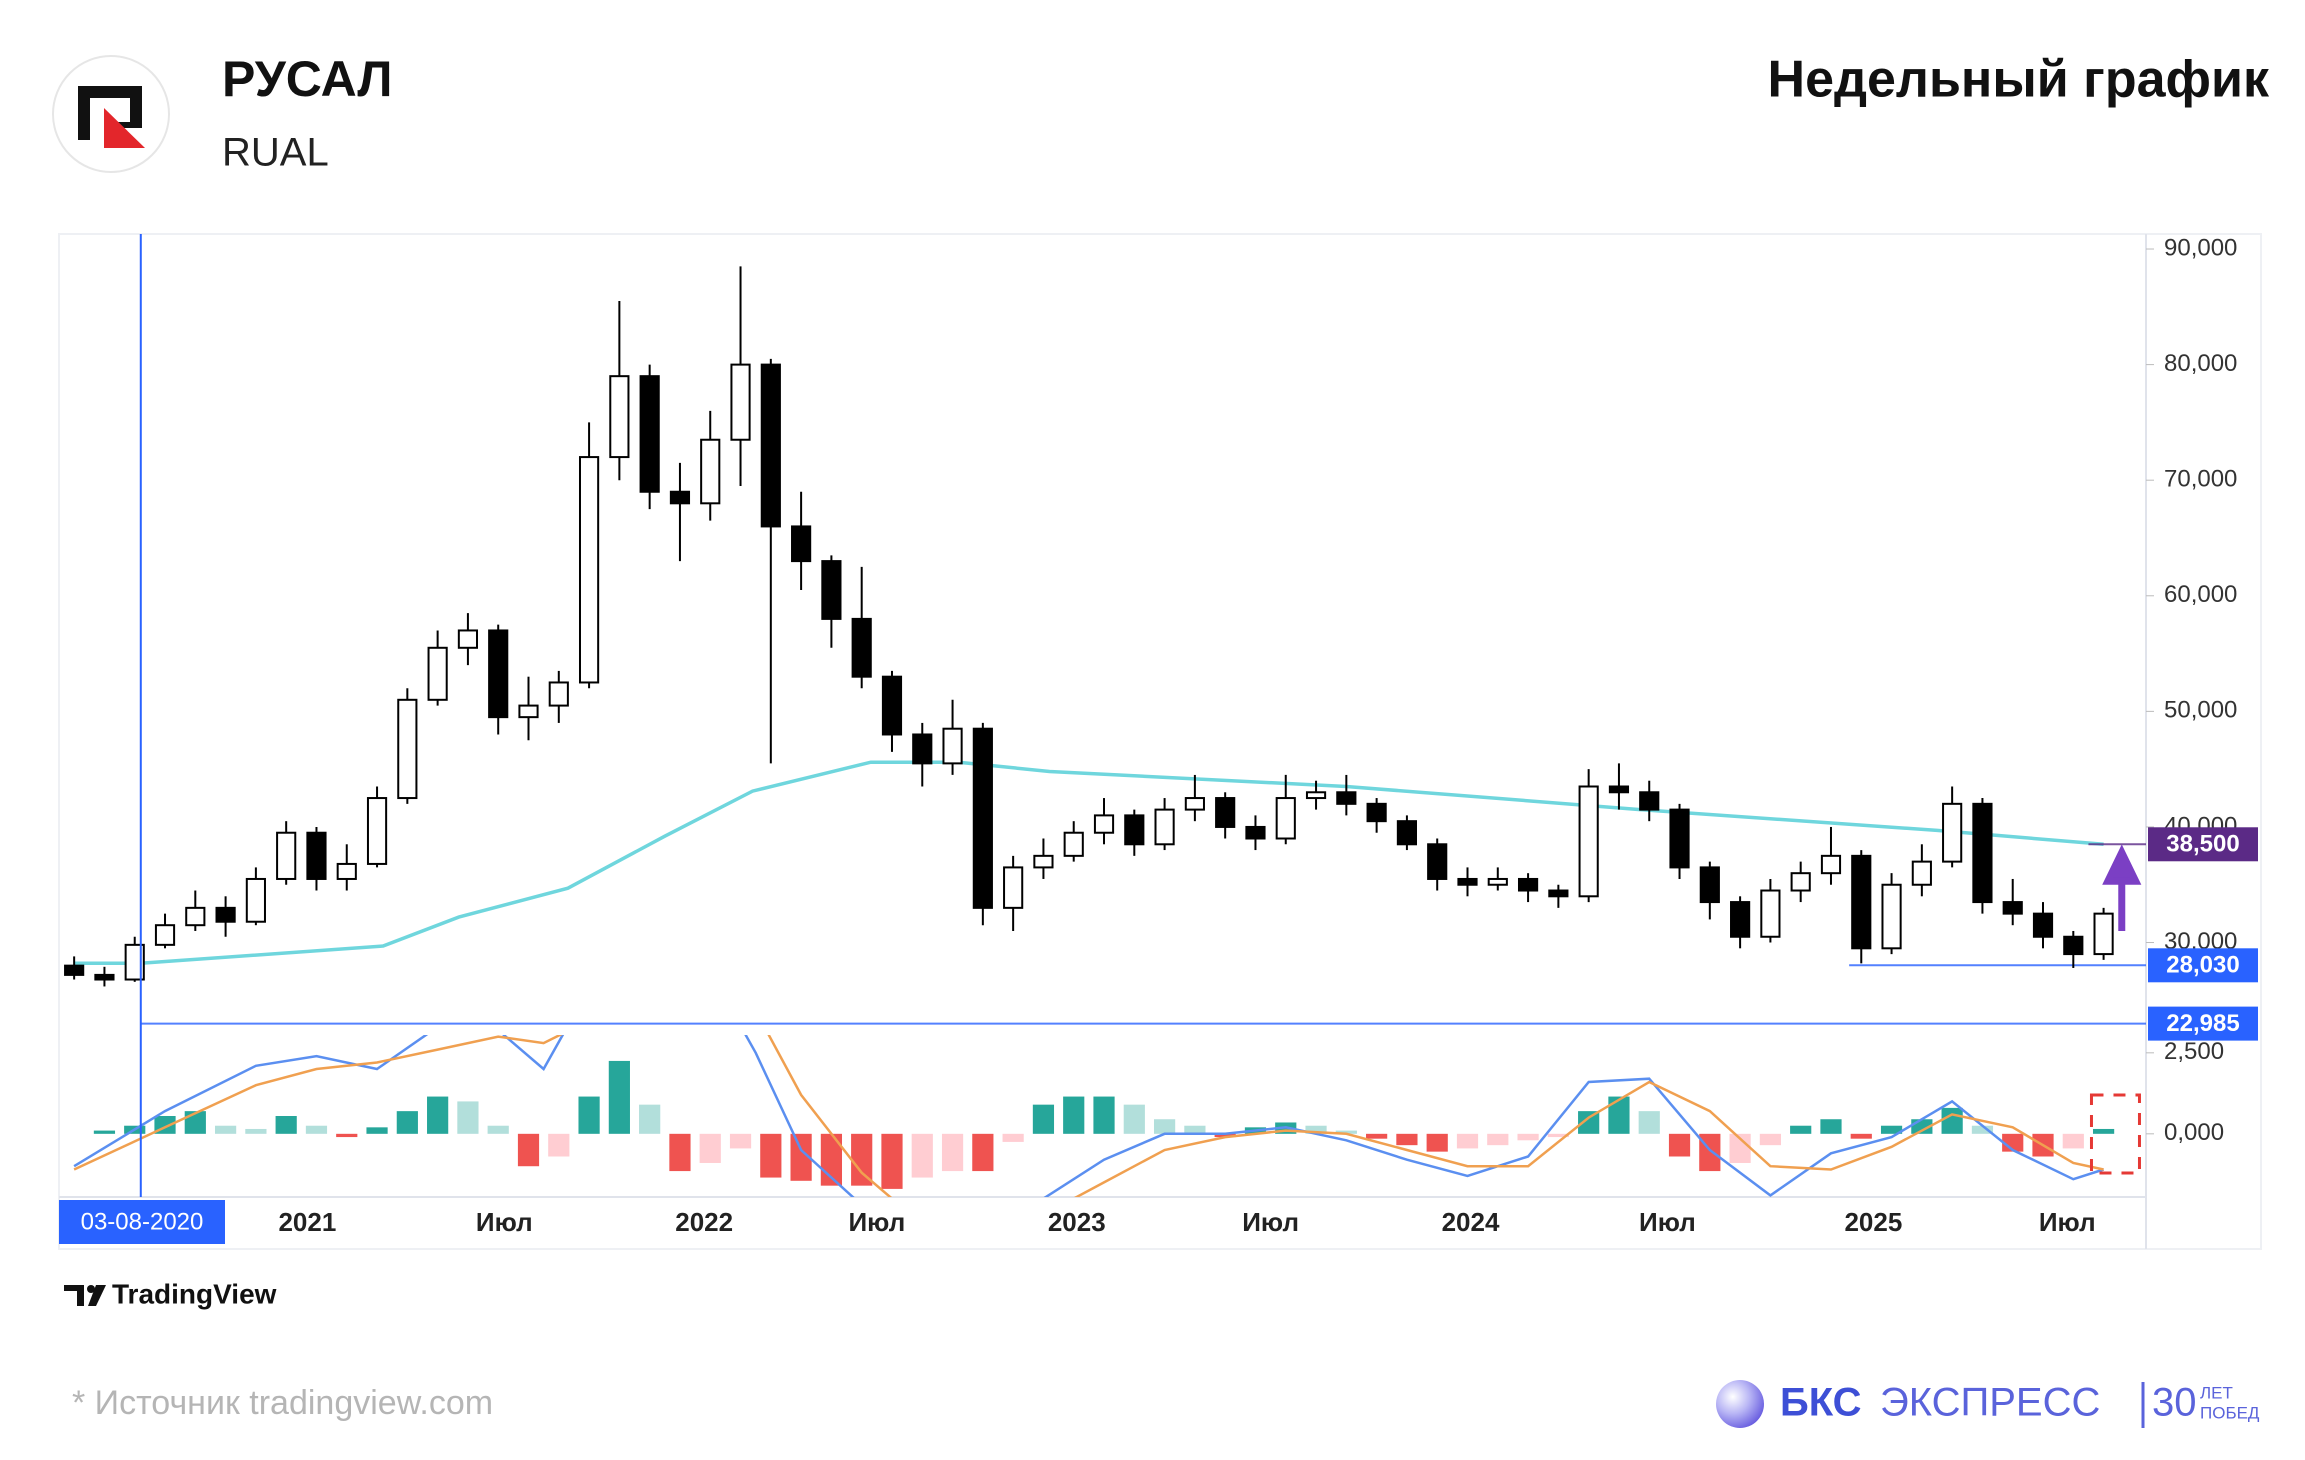 This screenshot has width=2305, height=1460. I want to click on y-tick-label: 80,000, so click(2200, 363).